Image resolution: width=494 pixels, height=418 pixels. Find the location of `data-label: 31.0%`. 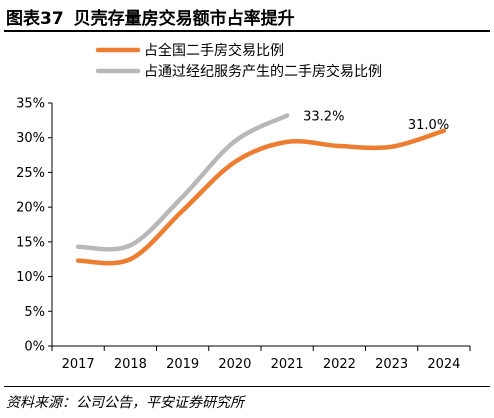

data-label: 31.0% is located at coordinates (428, 125).